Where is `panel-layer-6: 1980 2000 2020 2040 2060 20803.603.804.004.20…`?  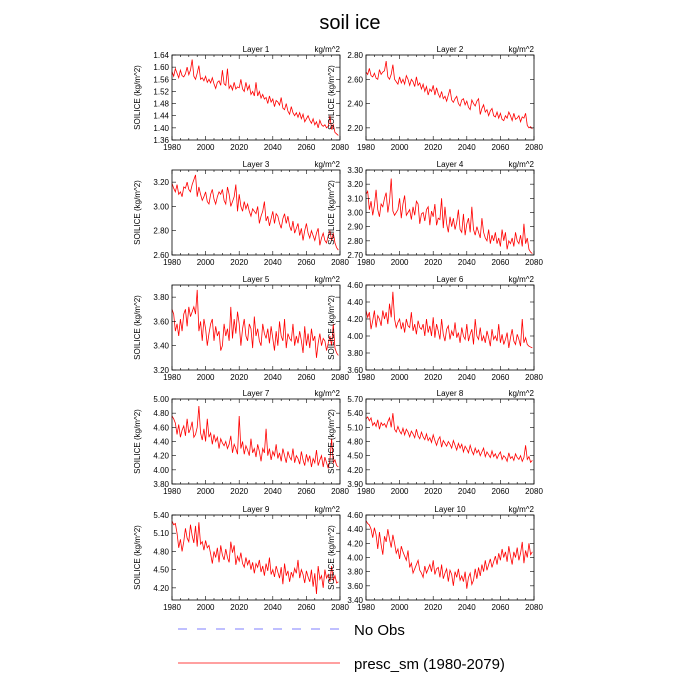
panel-layer-6: 1980 2000 2020 2040 2060 20803.603.804.004.20… is located at coordinates (435, 328).